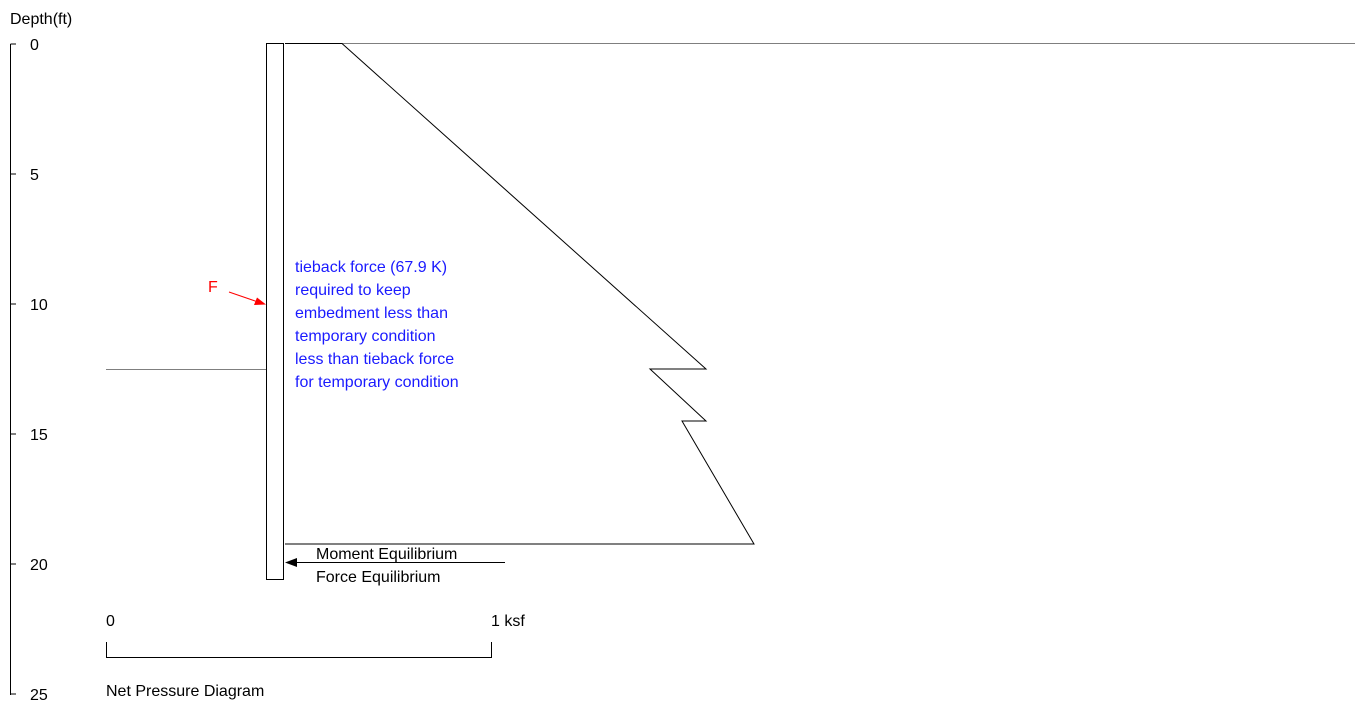 The image size is (1361, 706). I want to click on tick-label-5: 5, so click(34, 175).